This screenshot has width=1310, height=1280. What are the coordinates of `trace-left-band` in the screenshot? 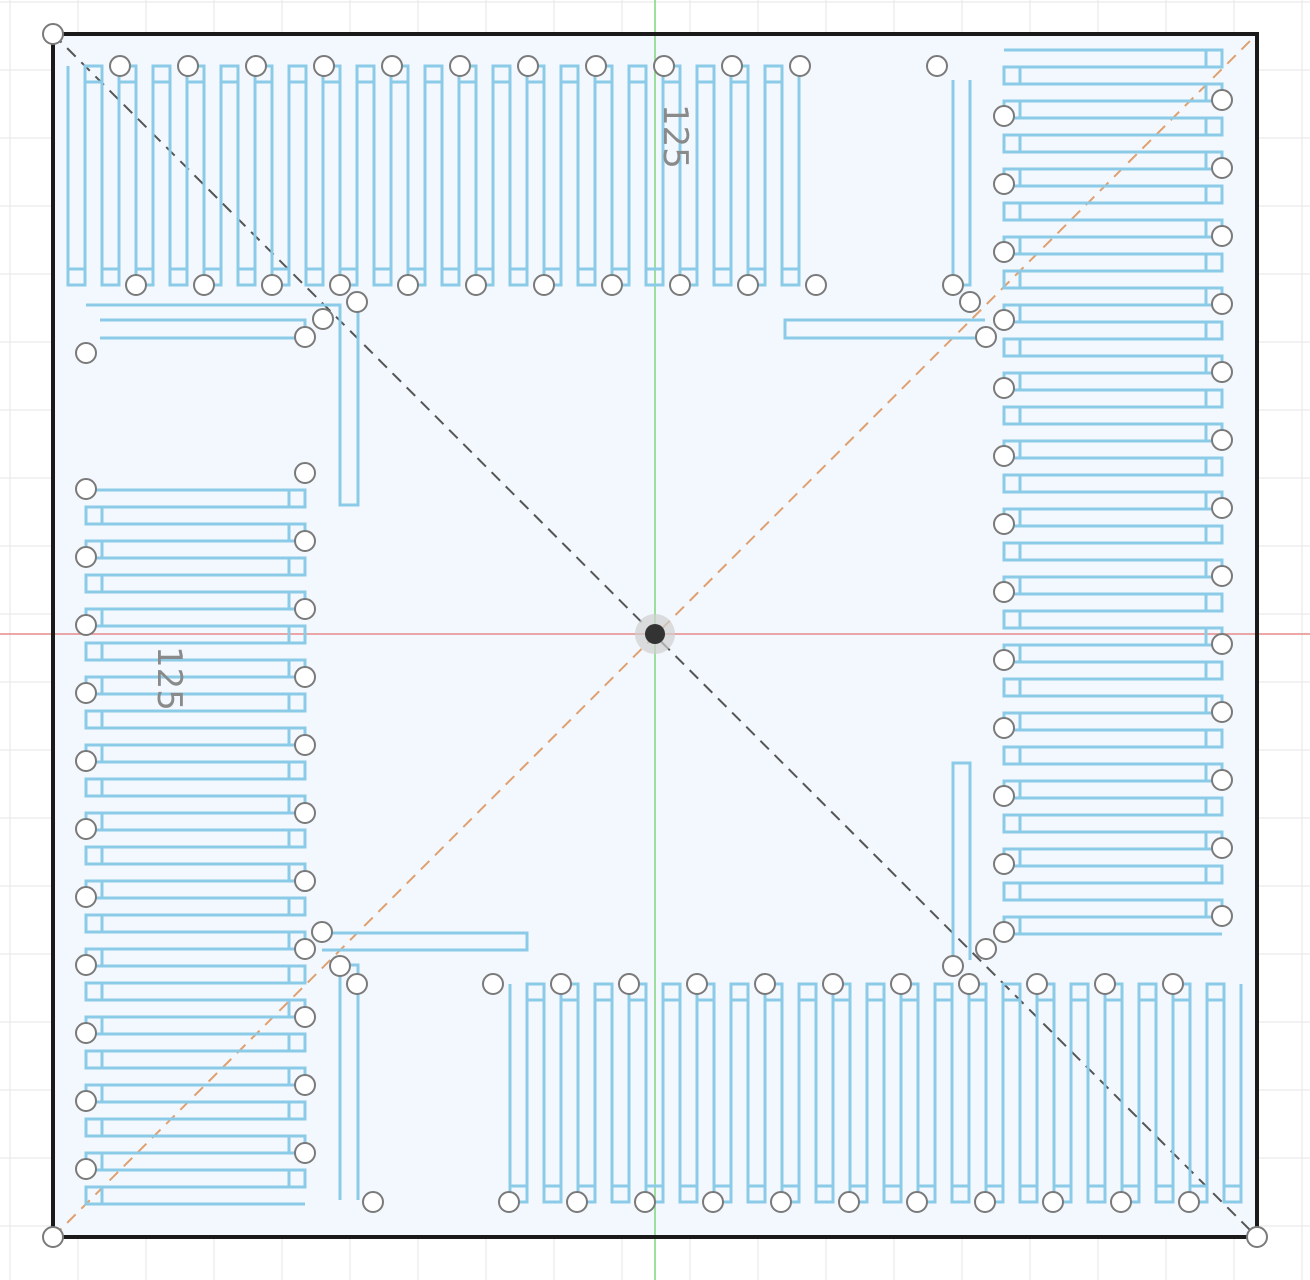 It's located at (195, 847).